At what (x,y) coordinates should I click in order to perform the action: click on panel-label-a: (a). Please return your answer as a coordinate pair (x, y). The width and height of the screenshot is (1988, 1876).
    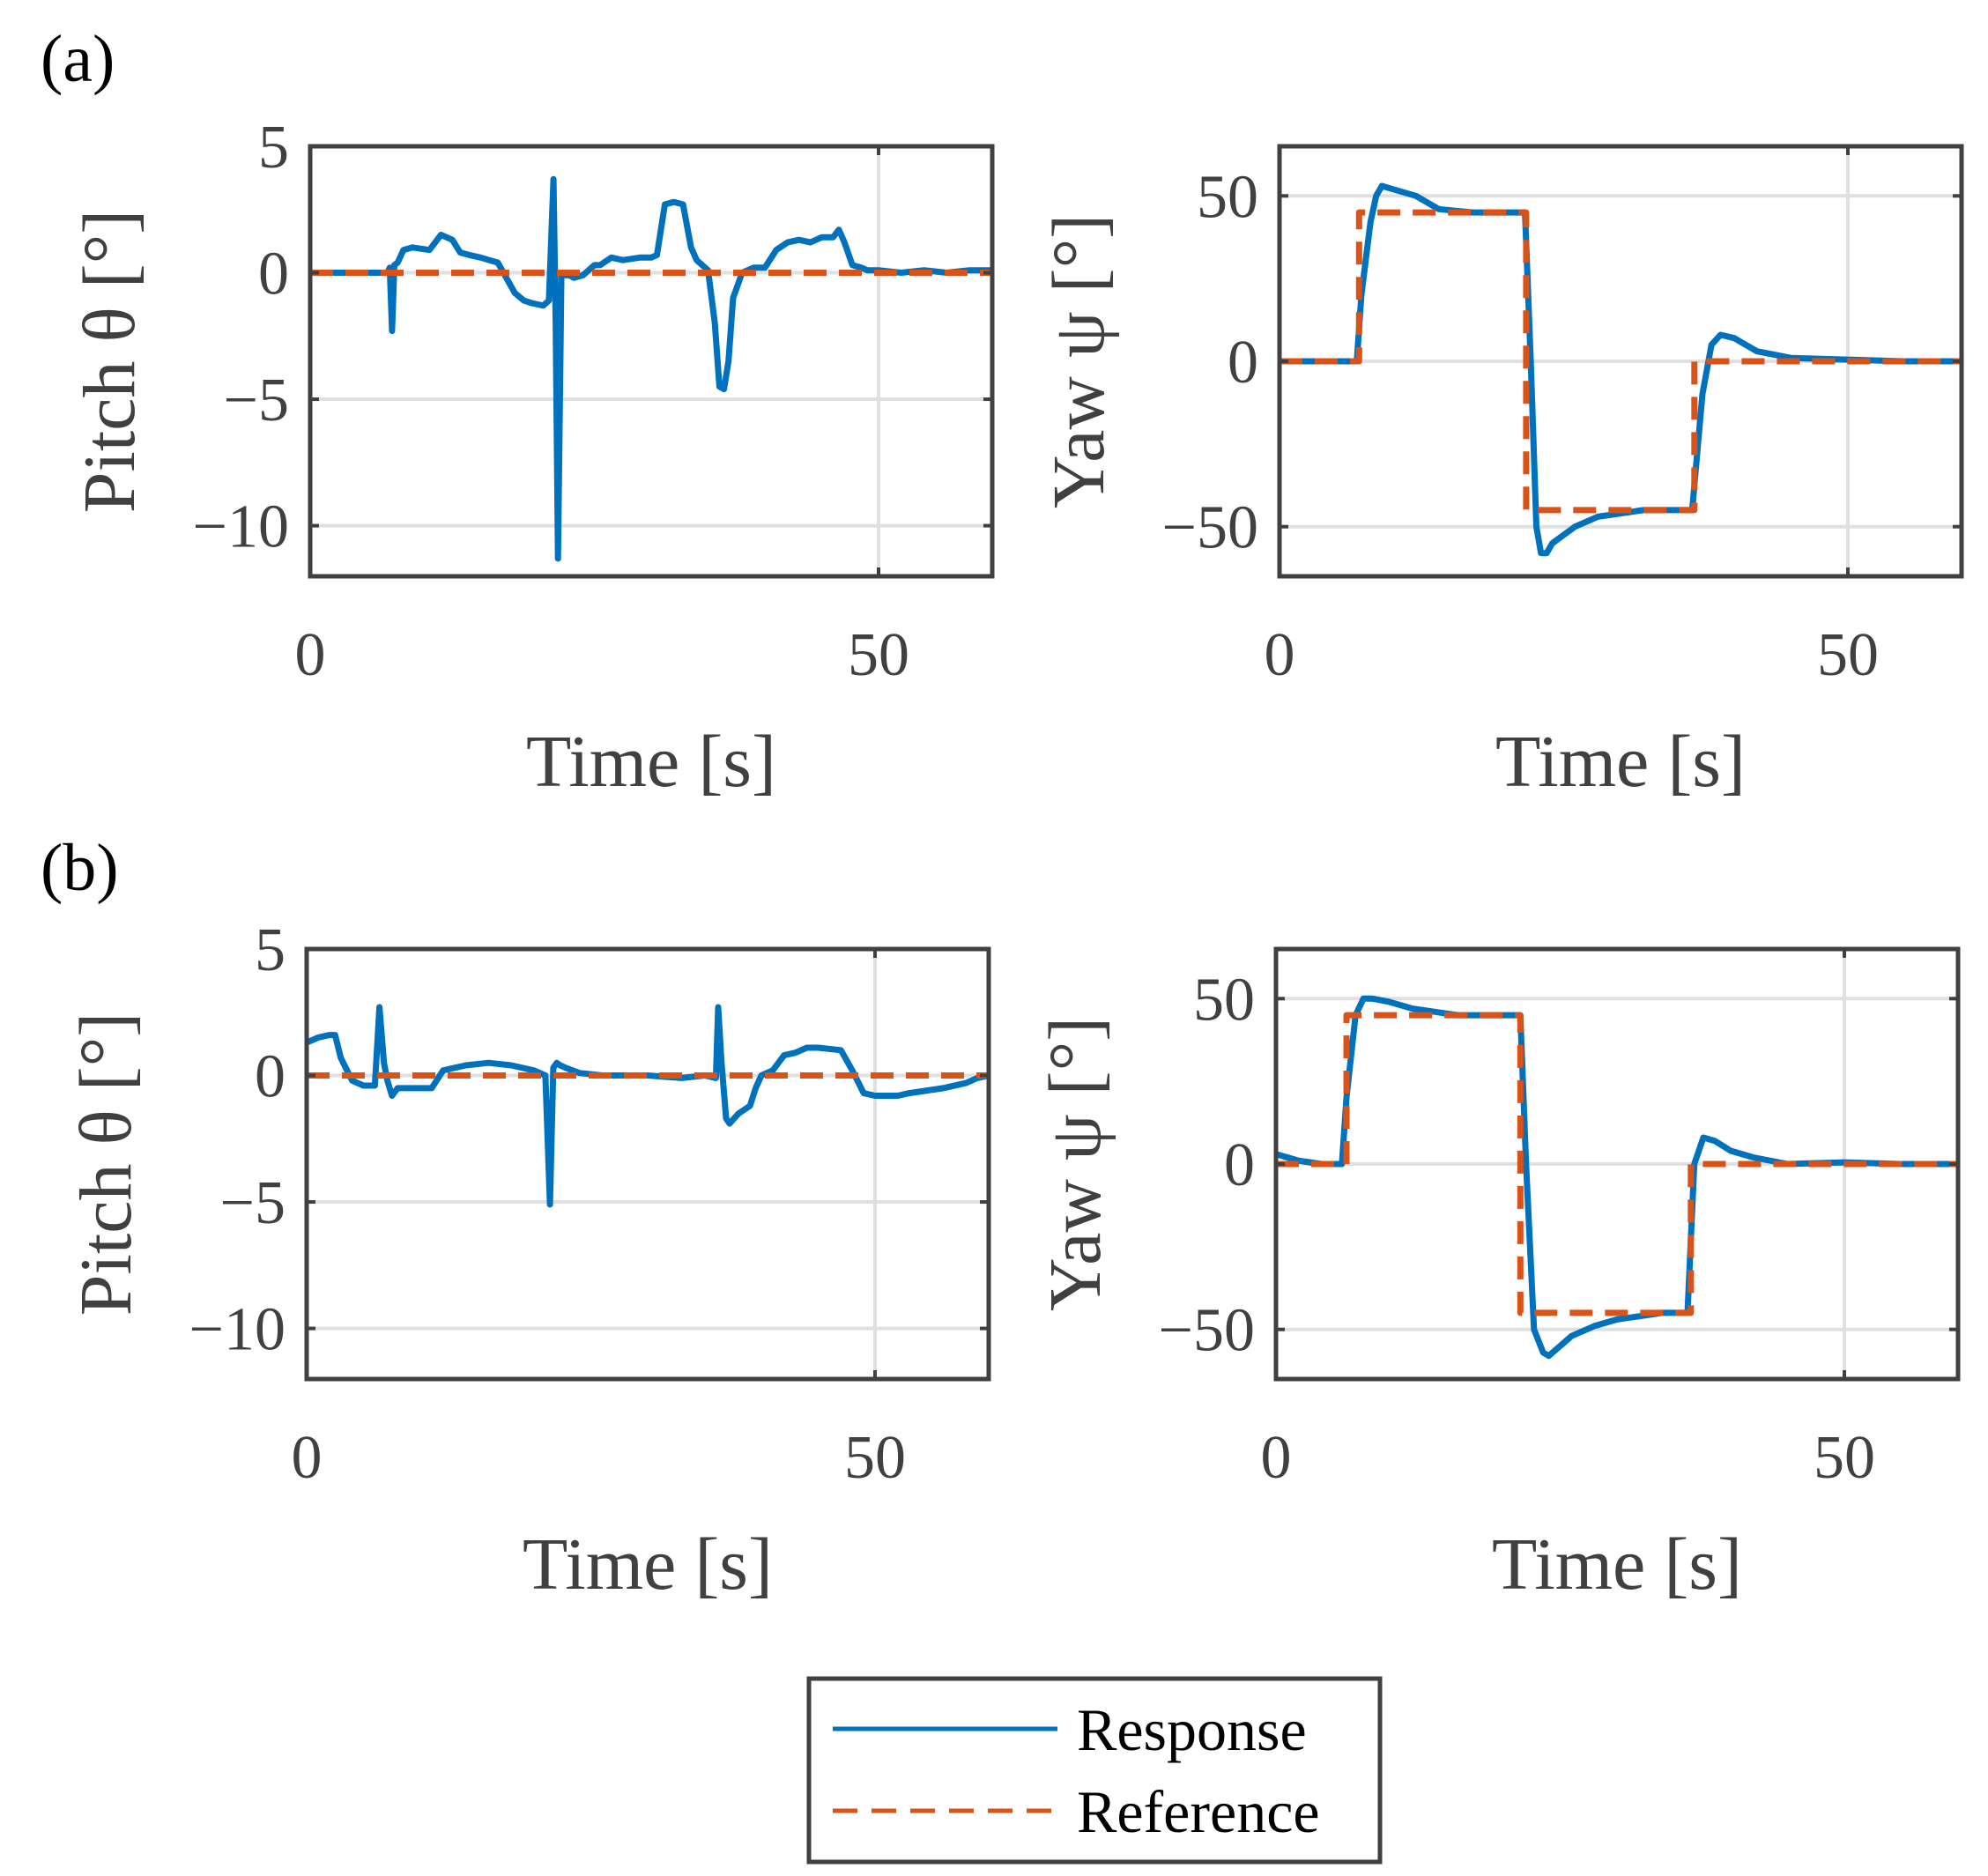
    Looking at the image, I should click on (78, 59).